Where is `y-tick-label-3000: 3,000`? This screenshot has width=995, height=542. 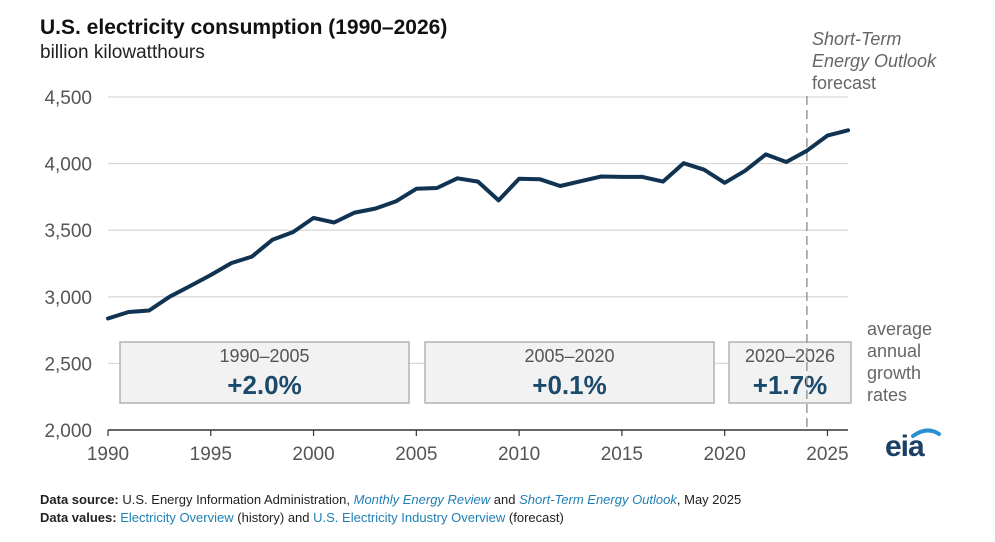
y-tick-label-3000: 3,000 is located at coordinates (68, 298).